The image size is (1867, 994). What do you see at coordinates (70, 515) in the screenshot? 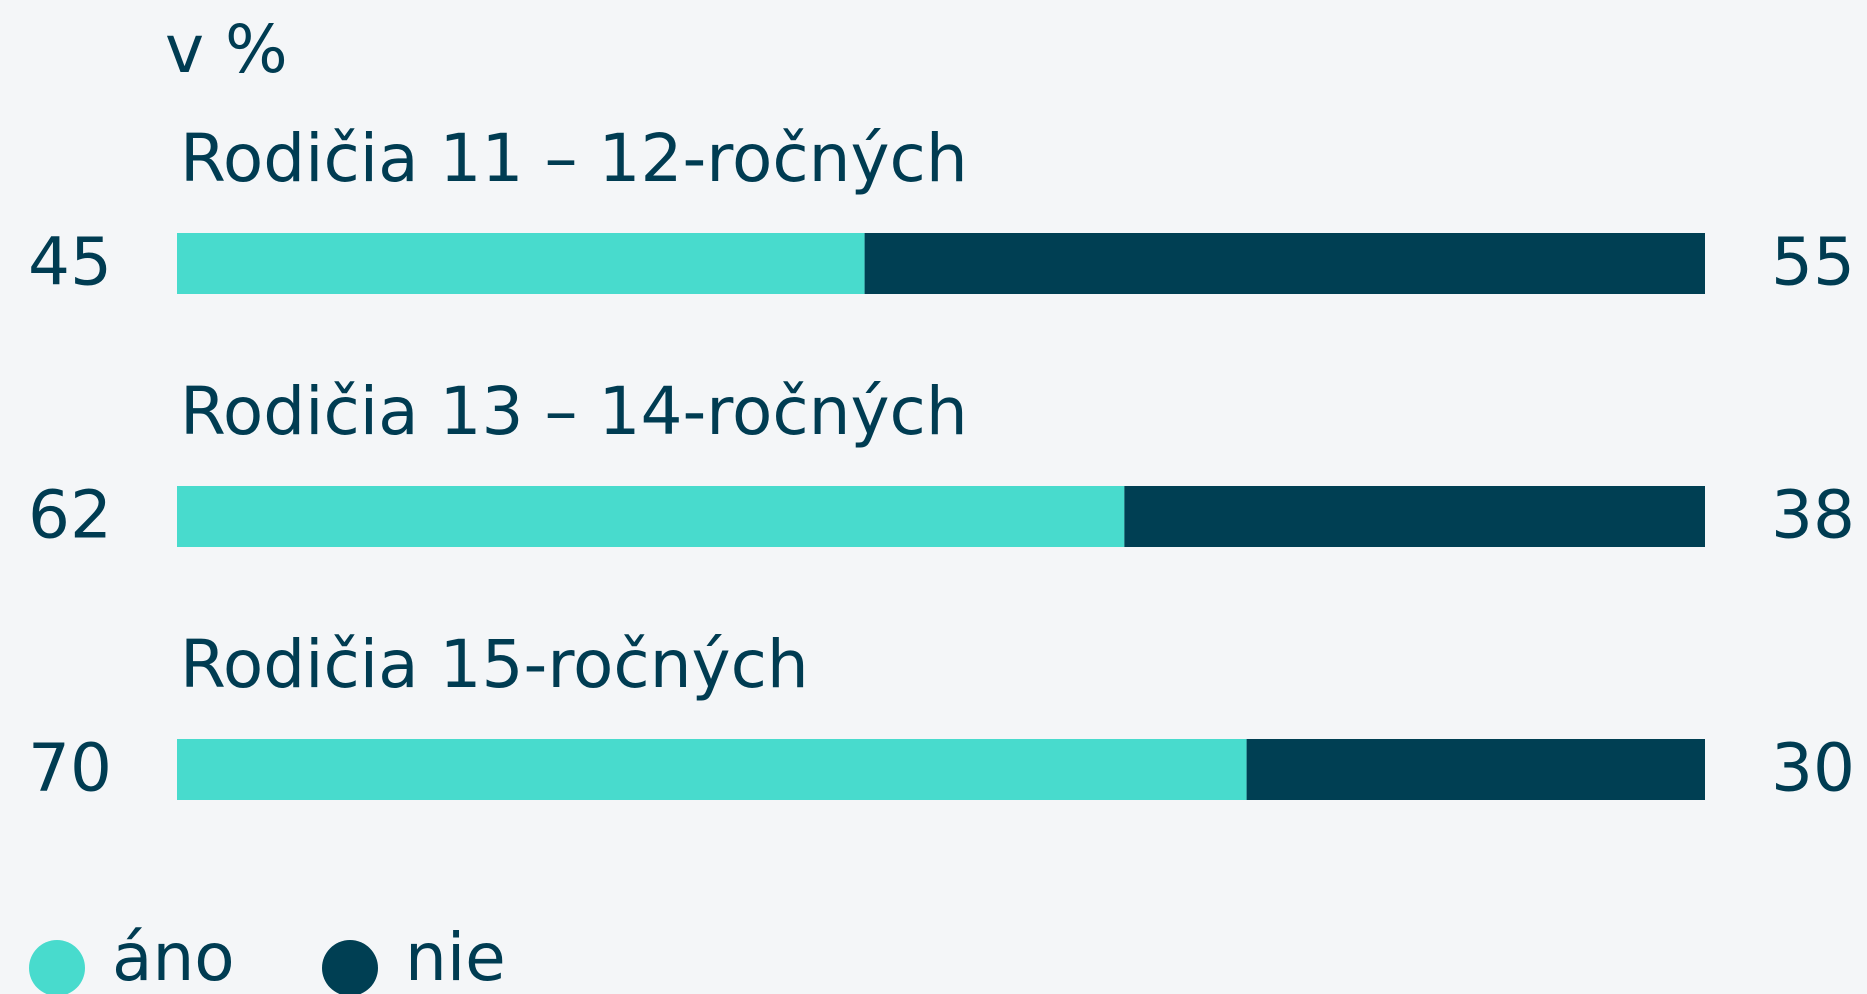
I see `value-label: 62` at bounding box center [70, 515].